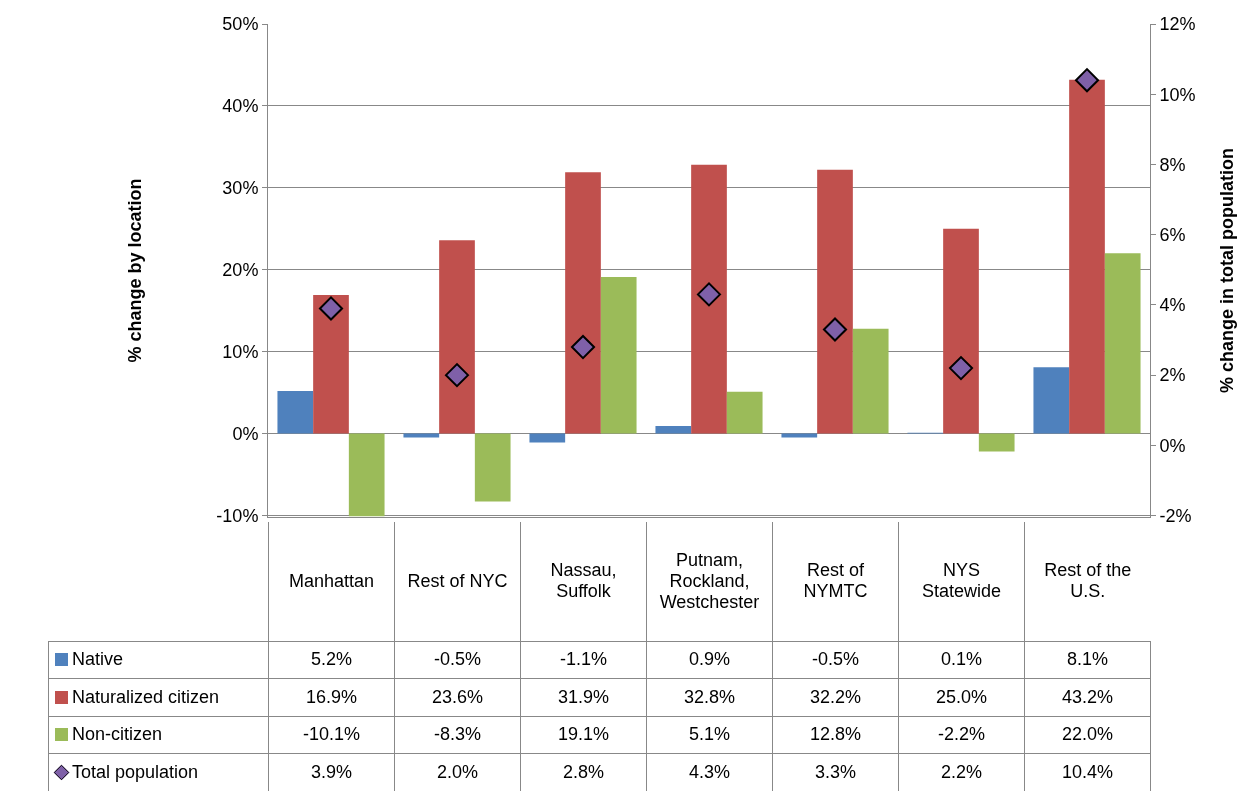 This screenshot has width=1254, height=791. I want to click on data-label: 23.6%, so click(457, 697).